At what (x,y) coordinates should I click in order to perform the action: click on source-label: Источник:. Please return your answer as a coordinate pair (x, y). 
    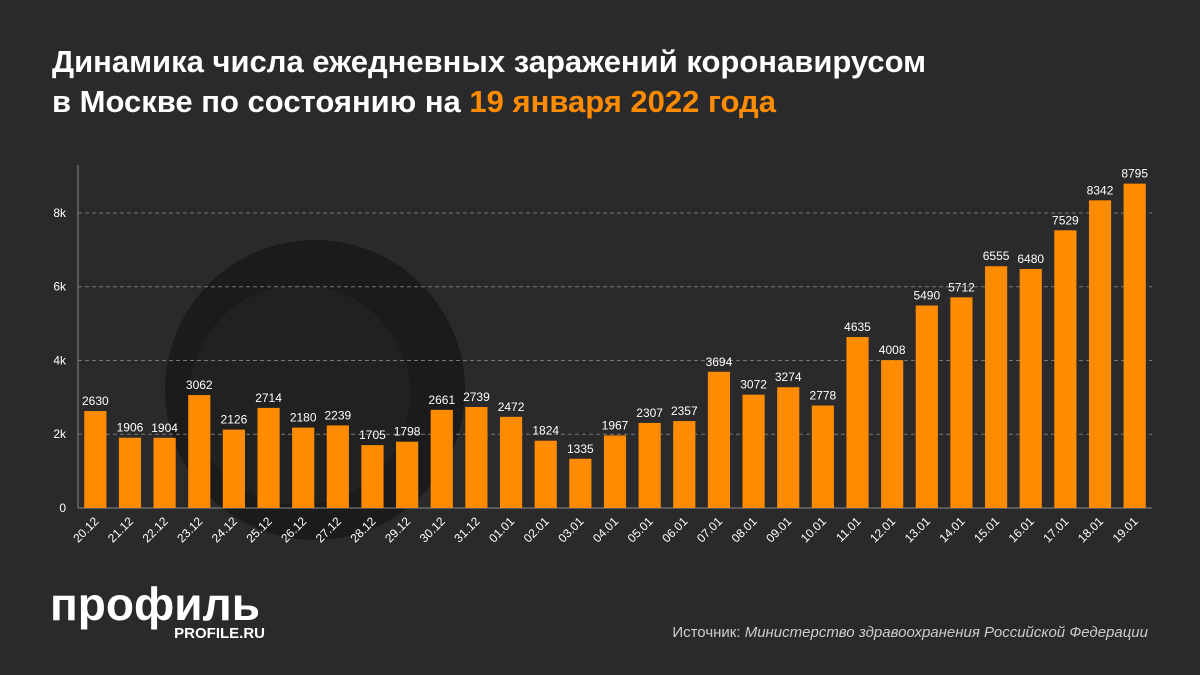
    Looking at the image, I should click on (706, 632).